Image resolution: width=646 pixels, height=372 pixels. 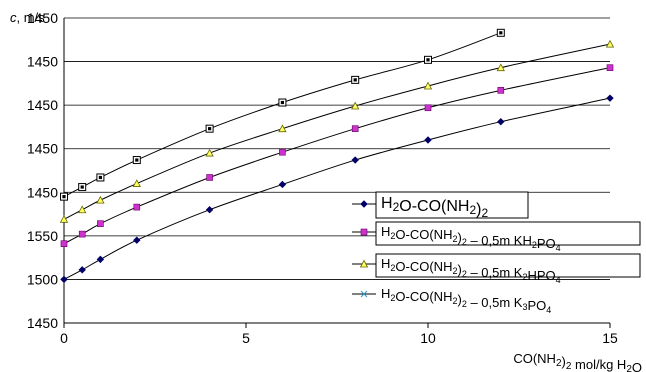 I want to click on legend-entry-1: H2O-CO(NH2)2, so click(x=440, y=205).